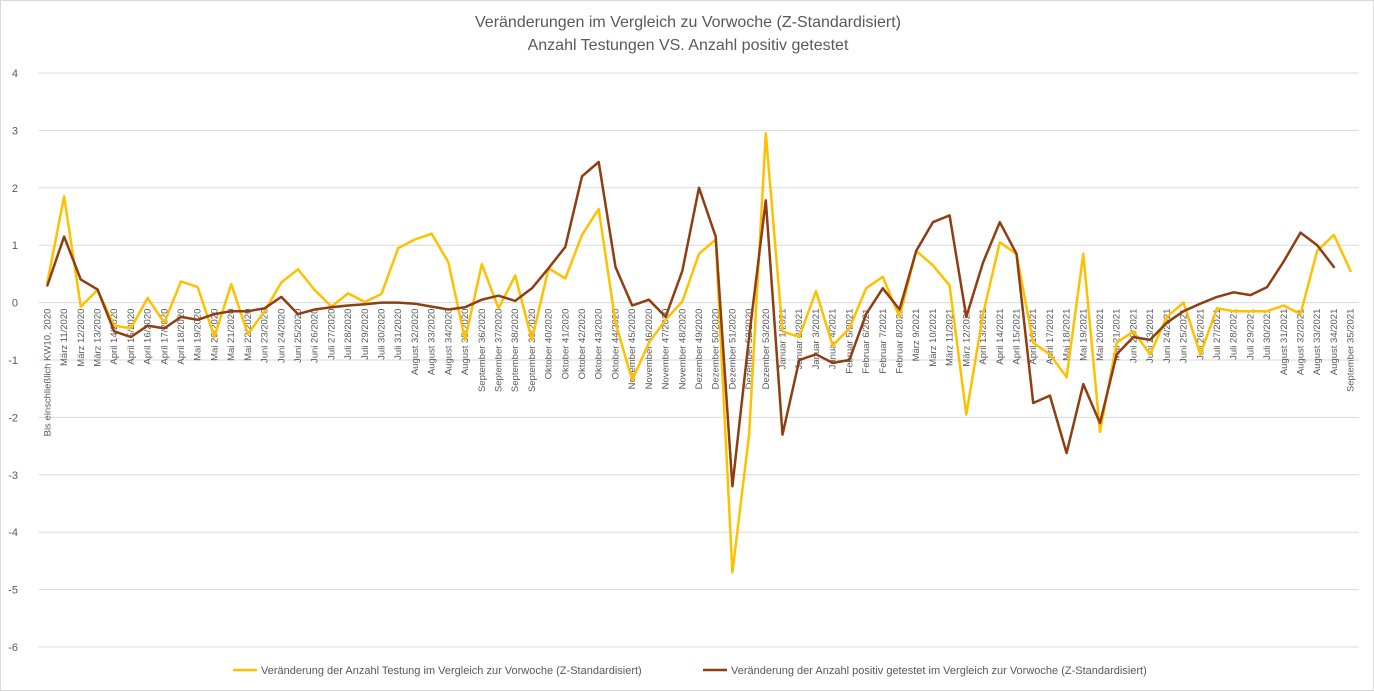 This screenshot has width=1374, height=692. I want to click on x-tick-label: Juni 25/2020, so click(298, 336).